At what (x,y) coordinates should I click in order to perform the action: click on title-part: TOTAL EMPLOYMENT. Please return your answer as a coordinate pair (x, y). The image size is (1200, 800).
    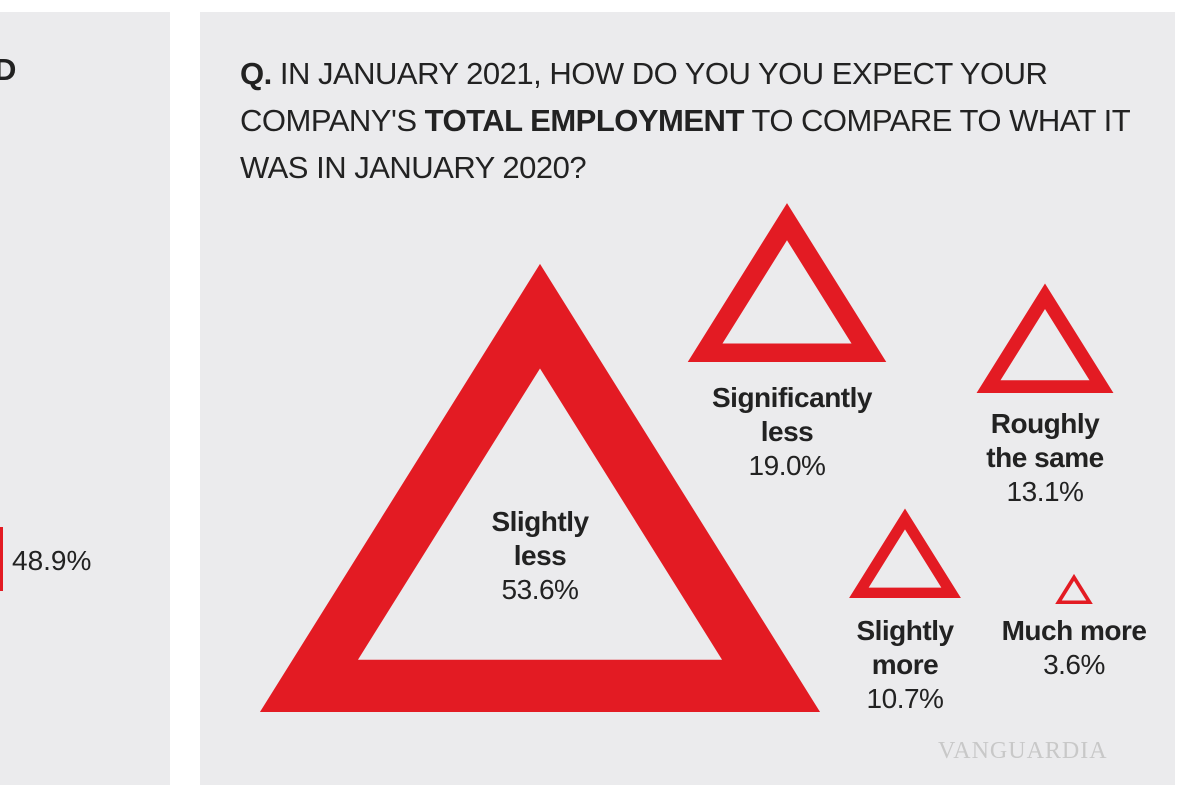
    Looking at the image, I should click on (584, 120).